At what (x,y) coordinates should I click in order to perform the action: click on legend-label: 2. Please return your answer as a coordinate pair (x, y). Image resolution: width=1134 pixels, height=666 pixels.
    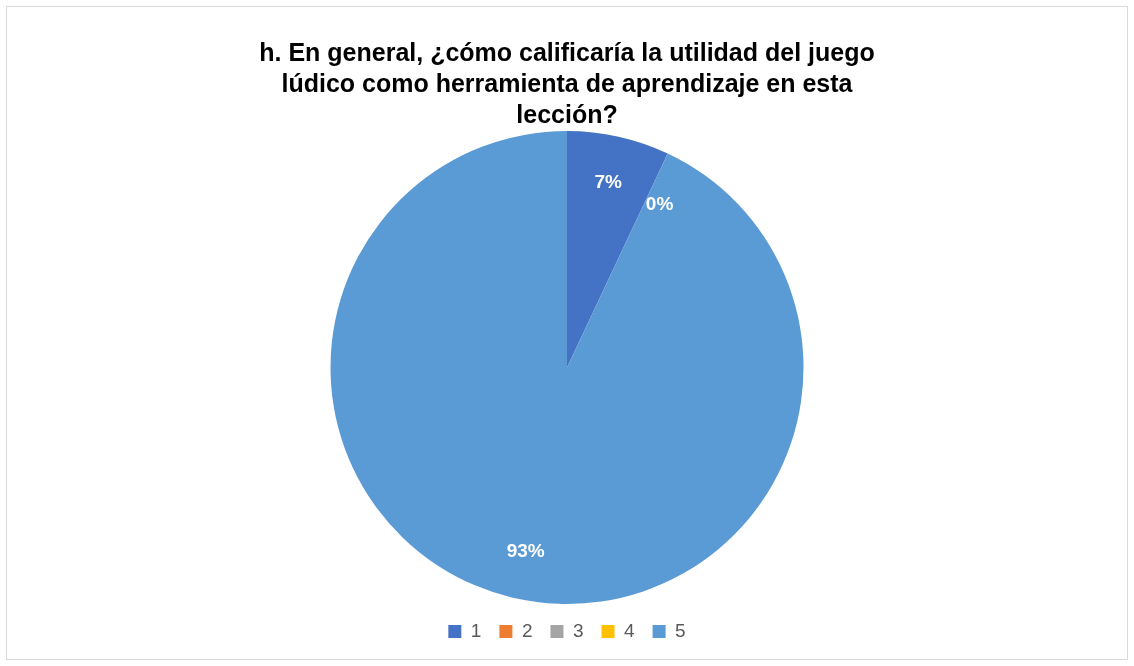
    Looking at the image, I should click on (527, 630).